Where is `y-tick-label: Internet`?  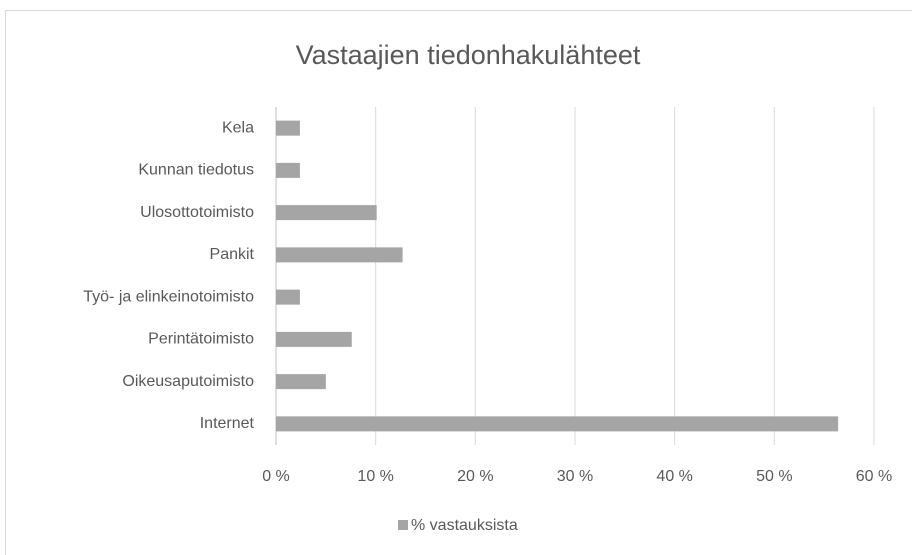
y-tick-label: Internet is located at coordinates (227, 423).